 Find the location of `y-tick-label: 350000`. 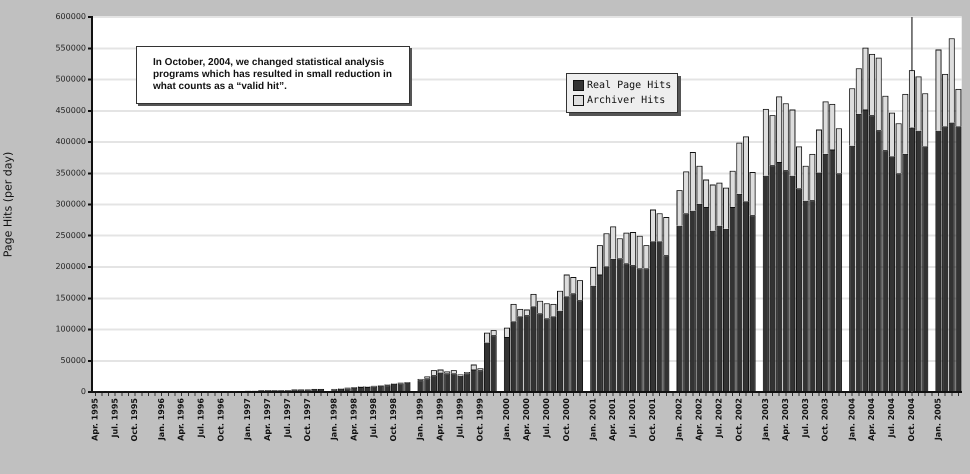

y-tick-label: 350000 is located at coordinates (70, 173).